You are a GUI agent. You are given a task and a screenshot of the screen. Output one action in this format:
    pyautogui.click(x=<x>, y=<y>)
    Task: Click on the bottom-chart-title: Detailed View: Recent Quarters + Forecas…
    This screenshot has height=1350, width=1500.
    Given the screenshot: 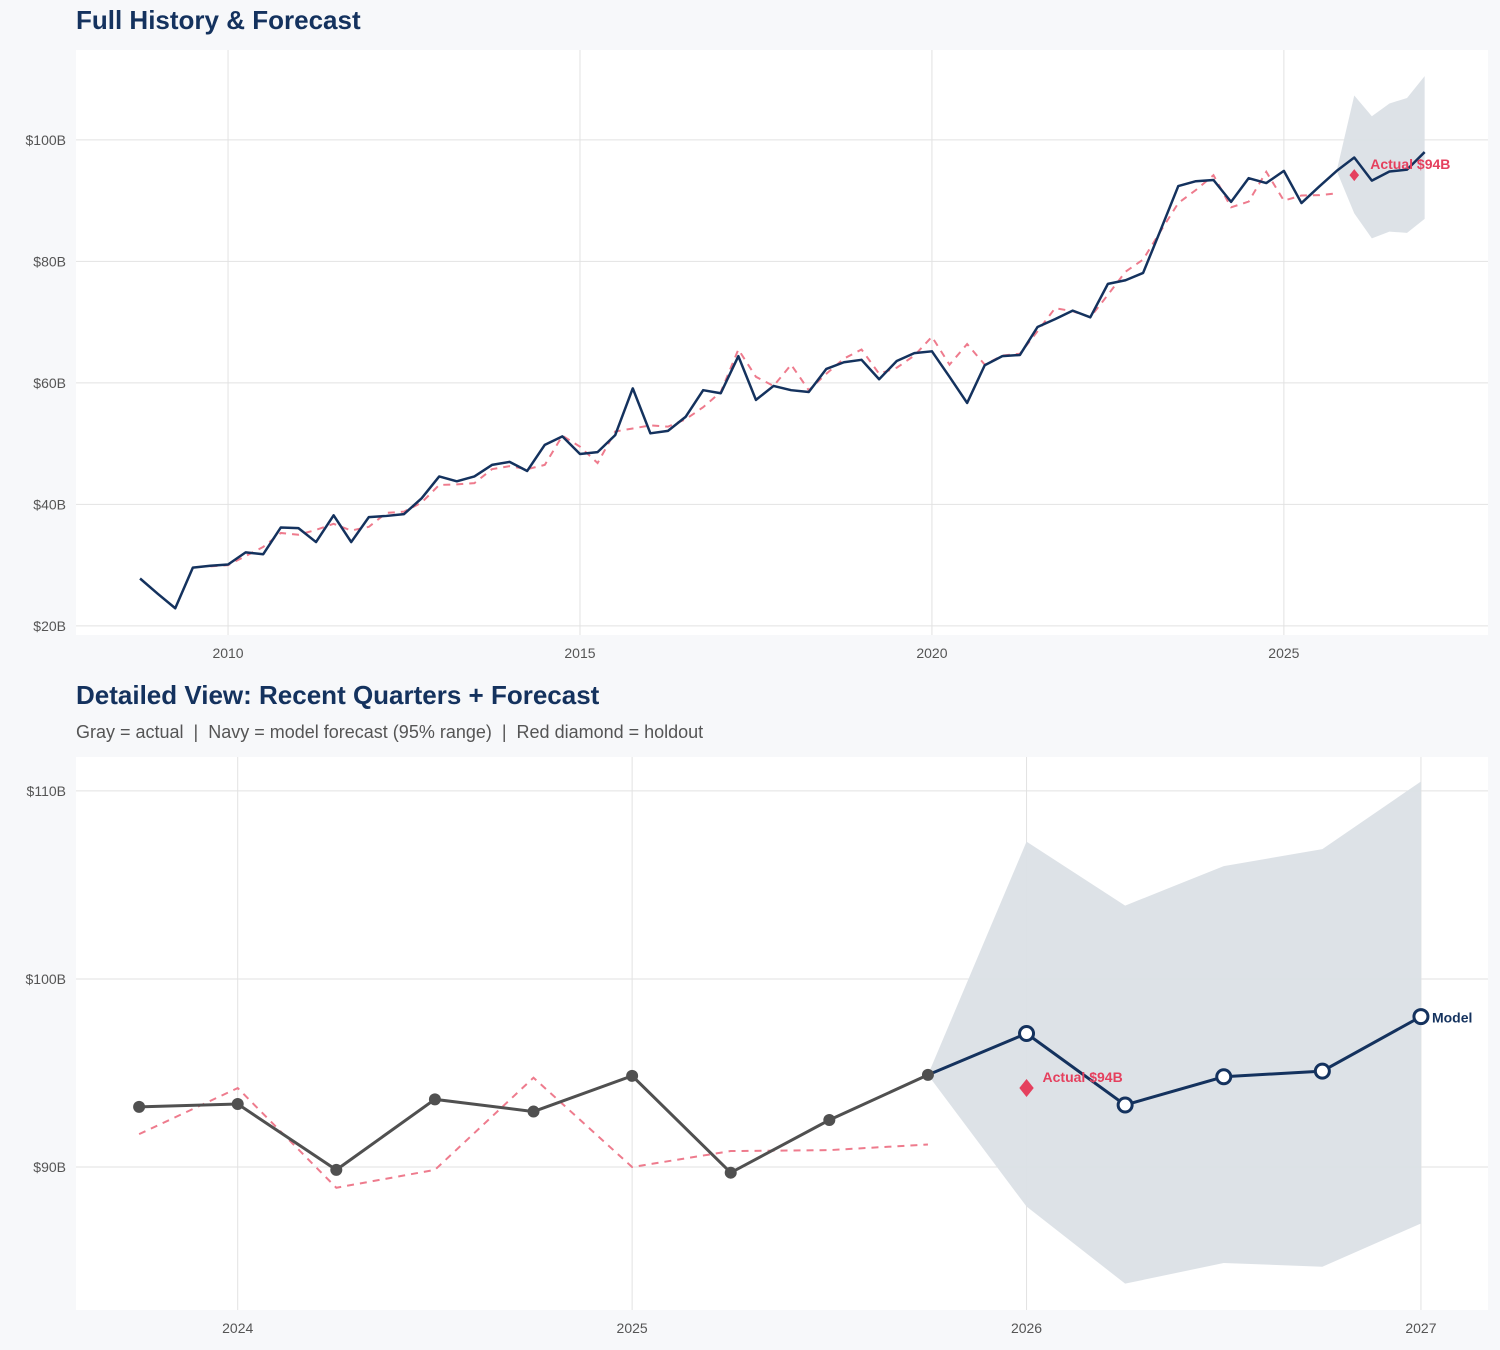 What is the action you would take?
    pyautogui.click(x=338, y=695)
    